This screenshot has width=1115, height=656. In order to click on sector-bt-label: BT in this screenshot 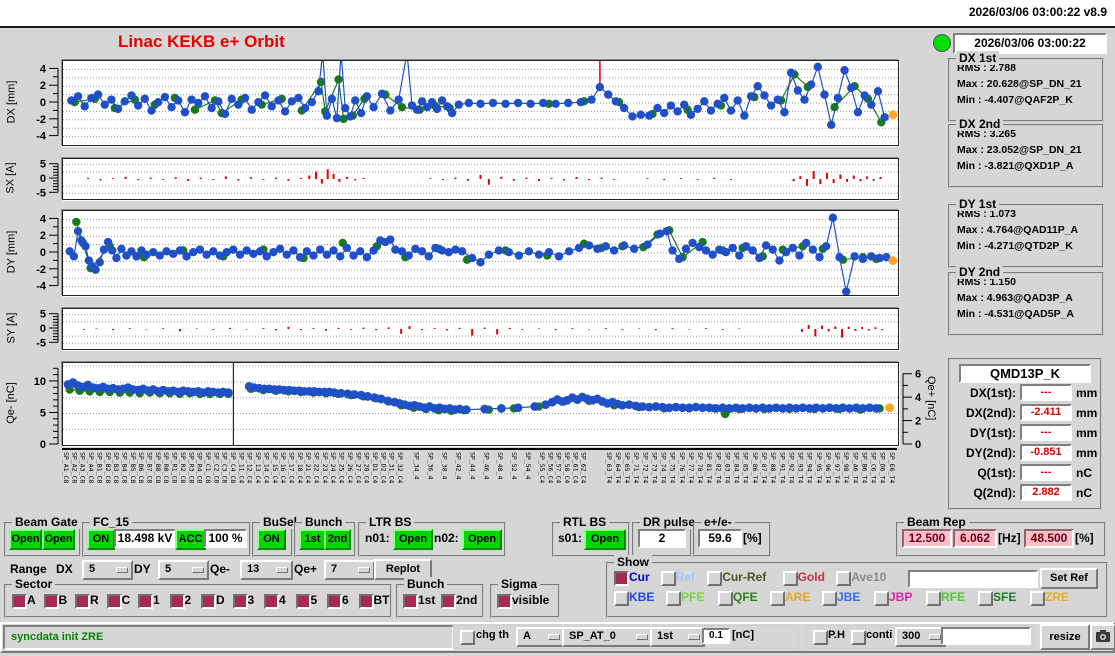, I will do `click(381, 600)`.